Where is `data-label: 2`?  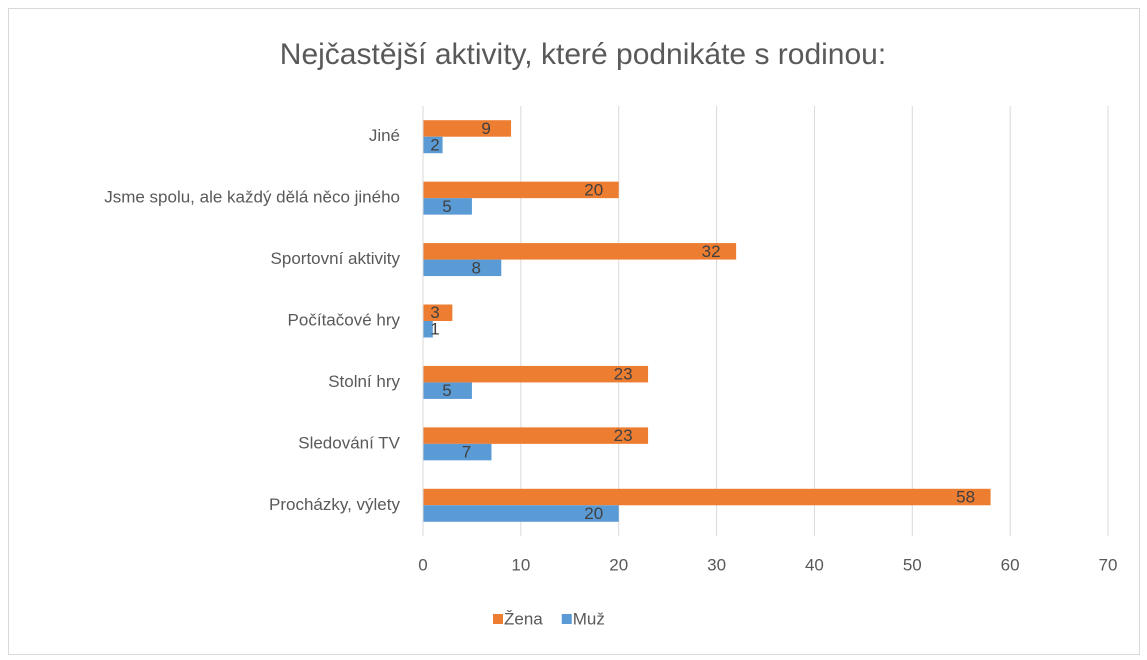
data-label: 2 is located at coordinates (434, 144).